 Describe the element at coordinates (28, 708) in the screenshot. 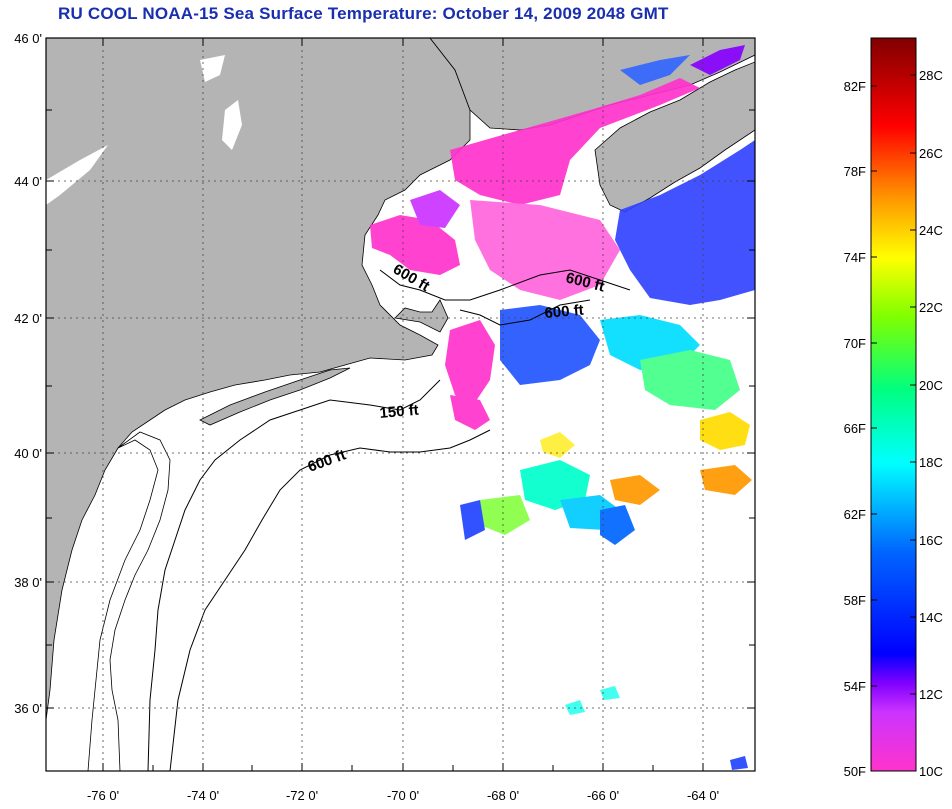

I see `lat-label: 36 0'` at that location.